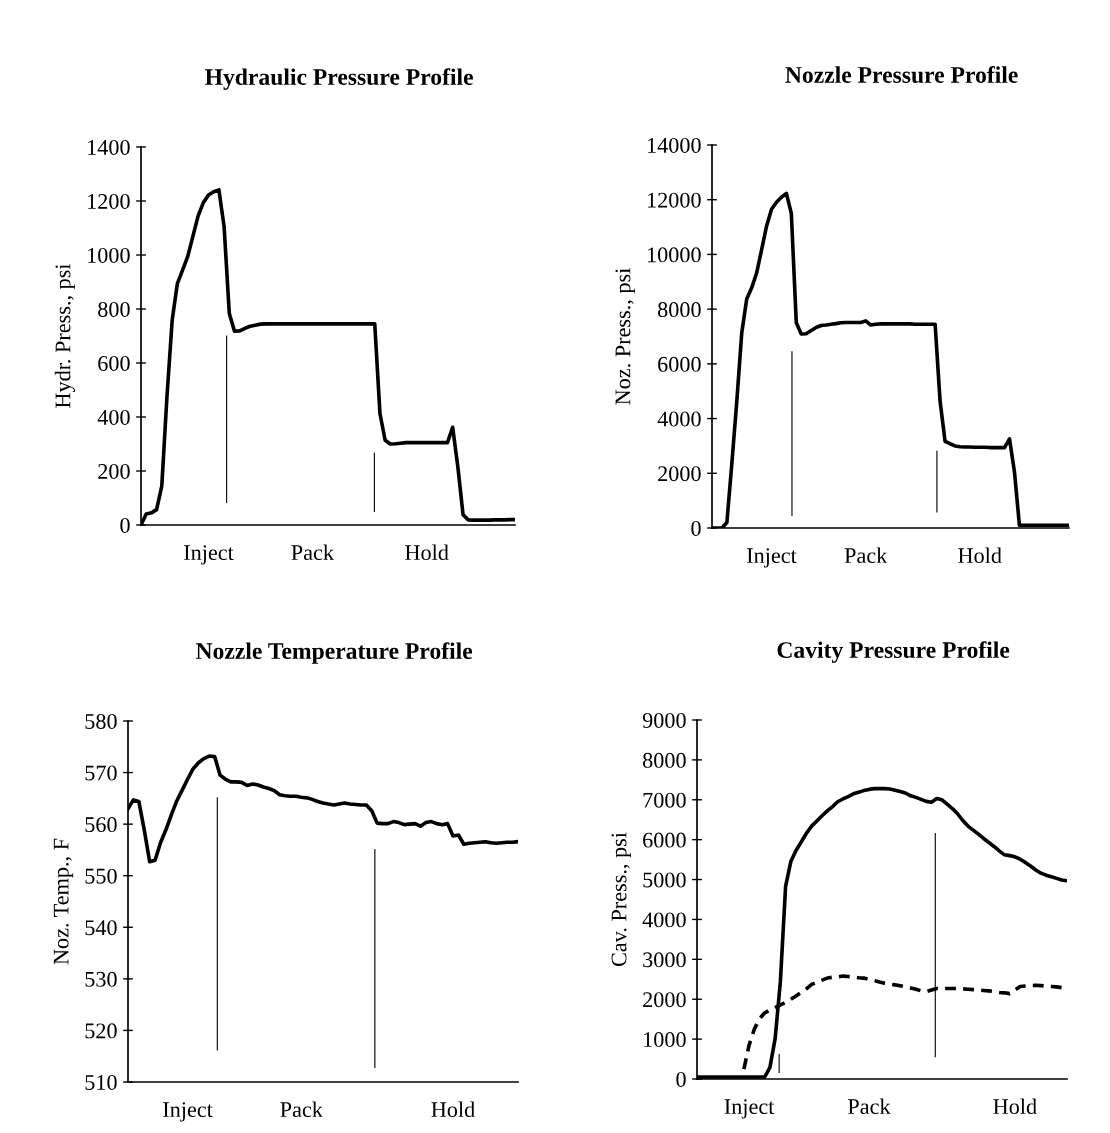  What do you see at coordinates (101, 1082) in the screenshot?
I see `y-tick-label: 510` at bounding box center [101, 1082].